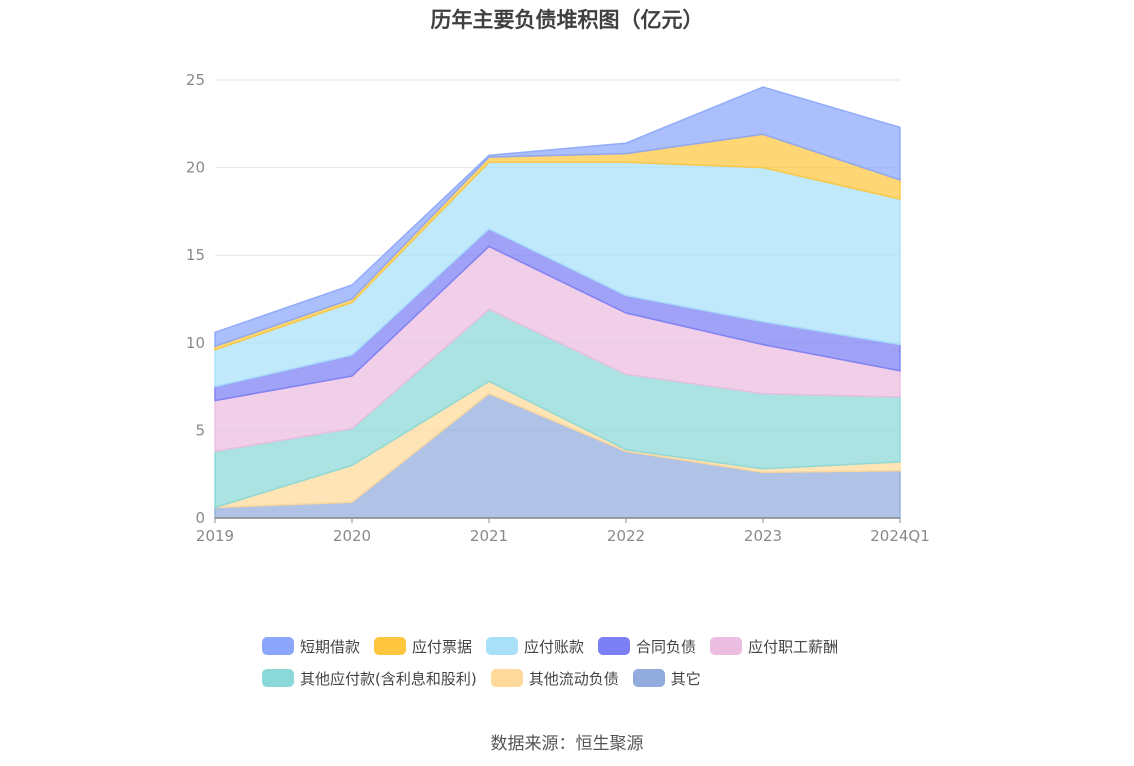 The image size is (1134, 766). What do you see at coordinates (554, 646) in the screenshot?
I see `legend-label: 应付账款` at bounding box center [554, 646].